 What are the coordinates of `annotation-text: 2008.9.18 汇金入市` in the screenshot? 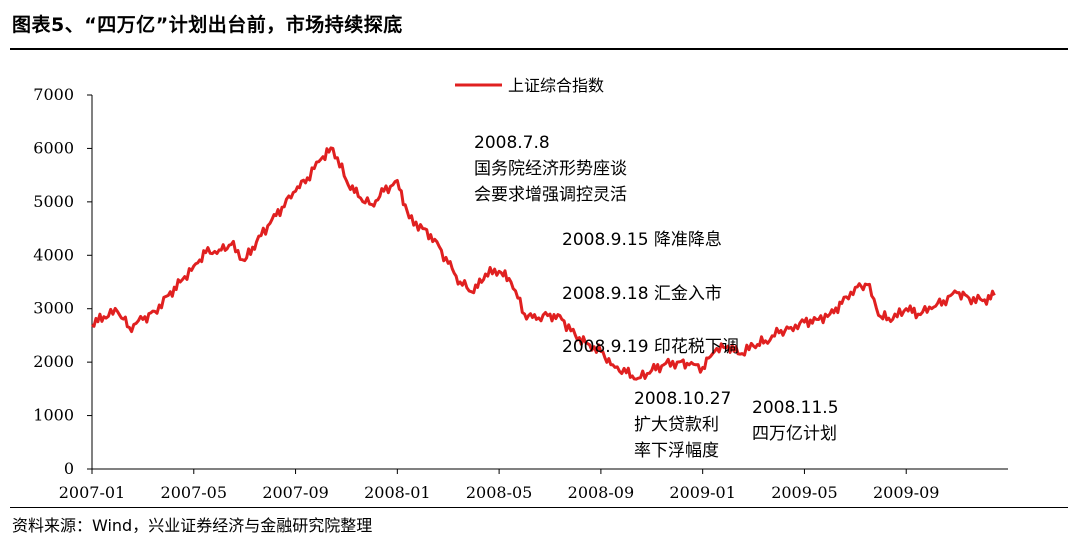 It's located at (642, 294).